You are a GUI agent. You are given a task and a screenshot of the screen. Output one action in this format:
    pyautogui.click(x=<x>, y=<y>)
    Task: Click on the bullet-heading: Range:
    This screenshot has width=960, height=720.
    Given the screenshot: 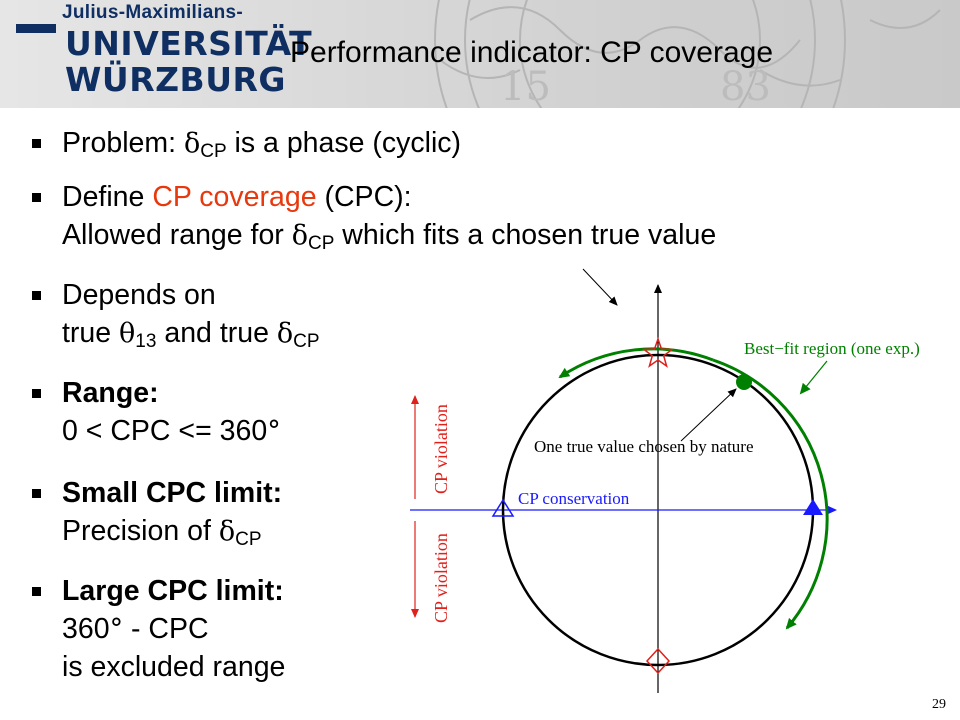 What is the action you would take?
    pyautogui.click(x=110, y=393)
    